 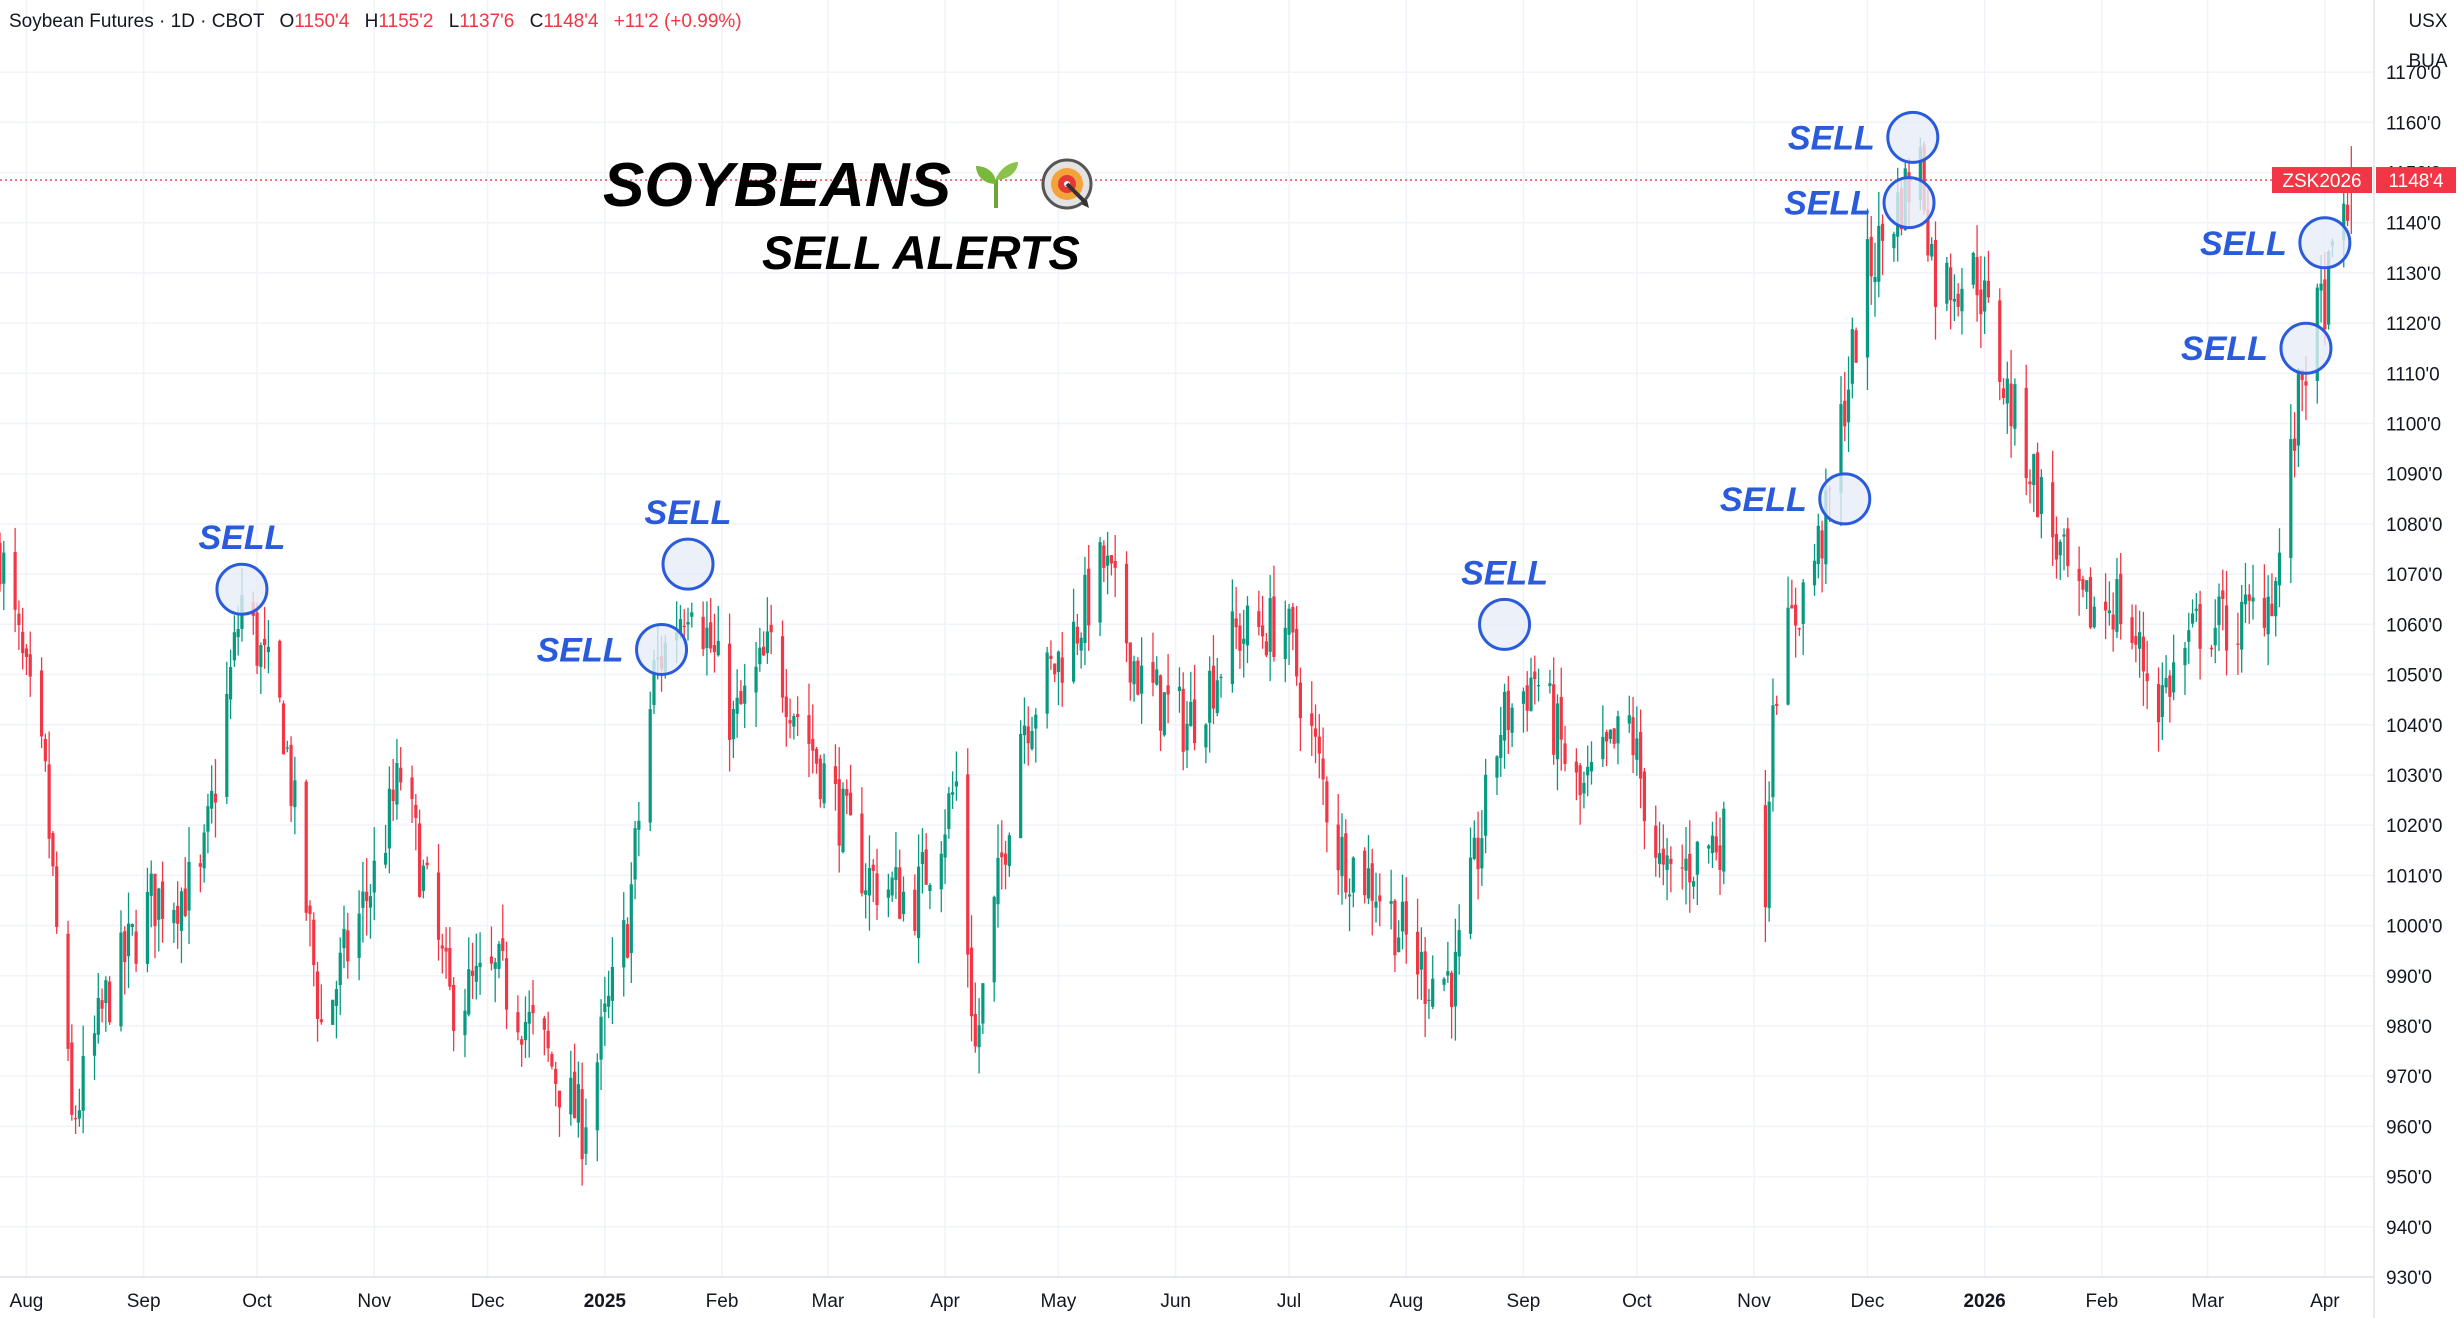 I want to click on alert-circle, so click(x=688, y=564).